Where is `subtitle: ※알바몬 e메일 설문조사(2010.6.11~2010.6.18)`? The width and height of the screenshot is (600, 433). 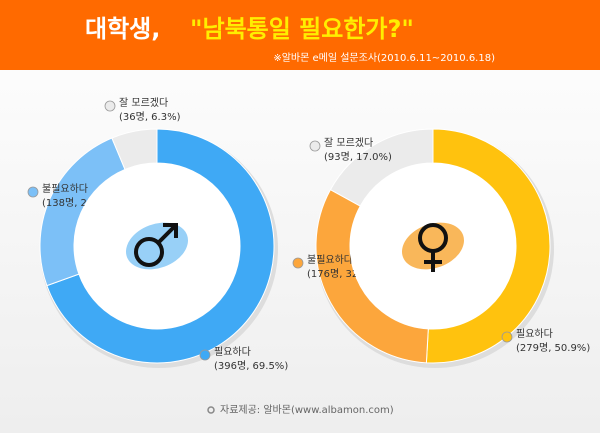 subtitle: ※알바몬 e메일 설문조사(2010.6.11~2010.6.18) is located at coordinates (384, 58).